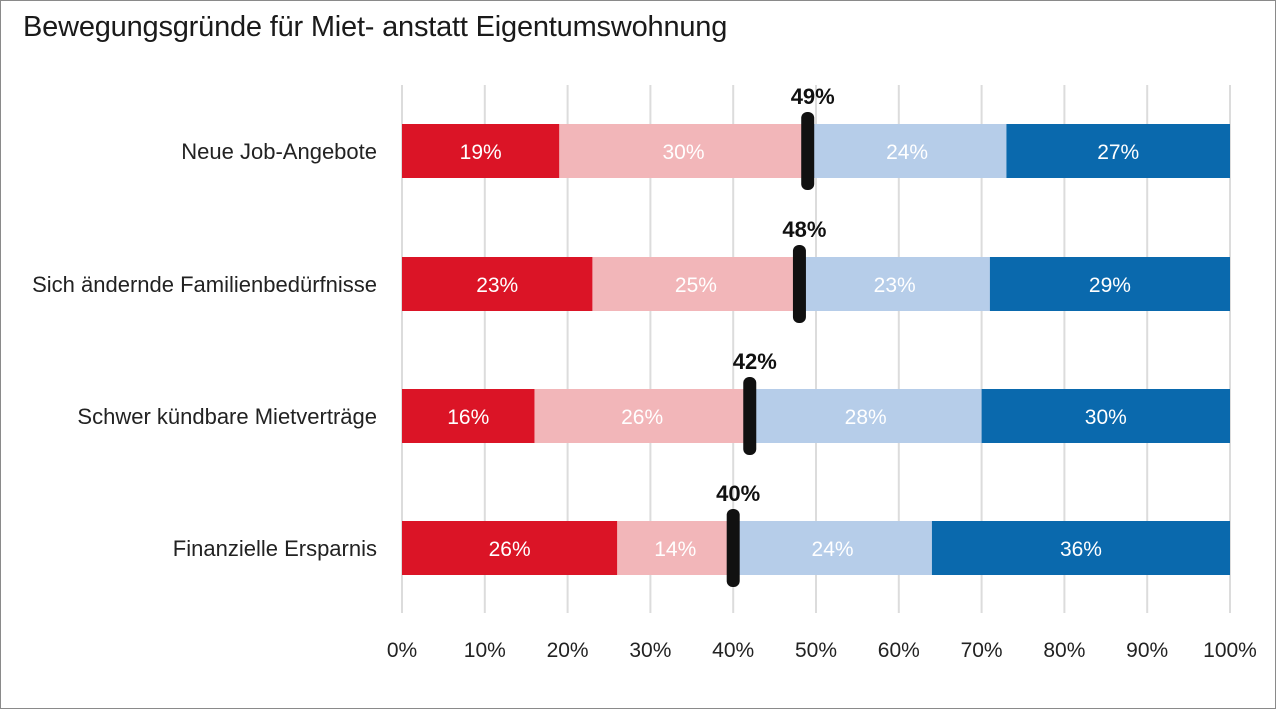  I want to click on bar-value-label: 28%, so click(866, 417).